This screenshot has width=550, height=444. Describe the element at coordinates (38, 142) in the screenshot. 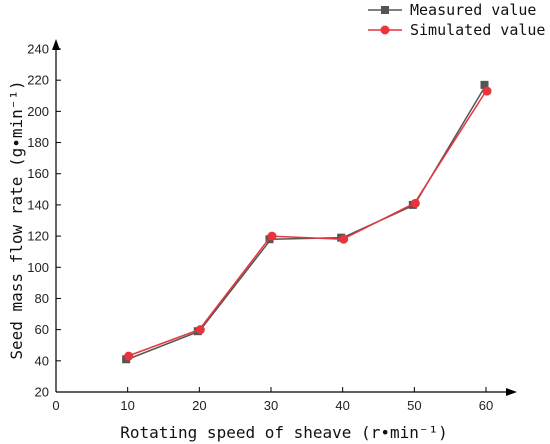

I see `y-tick-label: 180` at that location.